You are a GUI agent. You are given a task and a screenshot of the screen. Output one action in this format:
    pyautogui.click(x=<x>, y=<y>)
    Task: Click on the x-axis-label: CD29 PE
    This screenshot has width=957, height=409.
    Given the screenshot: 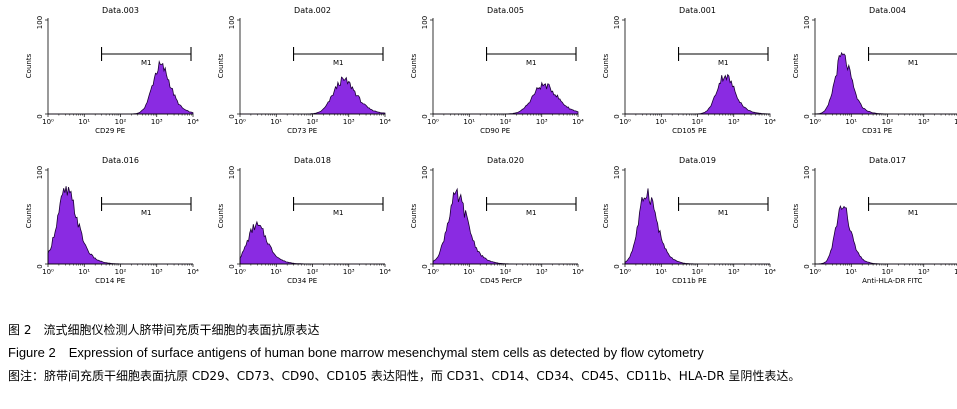 What is the action you would take?
    pyautogui.click(x=110, y=131)
    